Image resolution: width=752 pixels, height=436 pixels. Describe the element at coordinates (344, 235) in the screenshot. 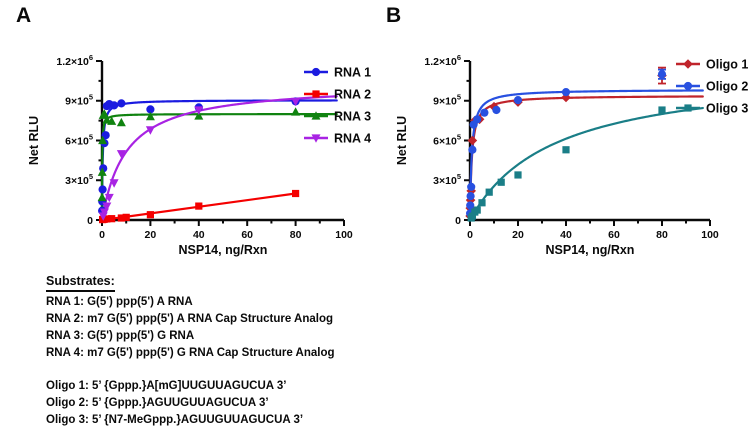

I see `tick-label: 100` at that location.